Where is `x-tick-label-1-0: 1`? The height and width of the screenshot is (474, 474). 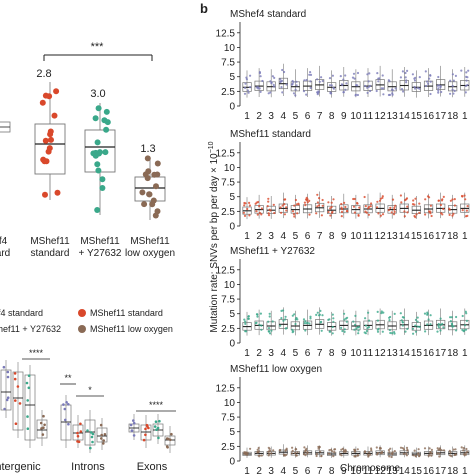 x-tick-label-1-0: 1 is located at coordinates (247, 236).